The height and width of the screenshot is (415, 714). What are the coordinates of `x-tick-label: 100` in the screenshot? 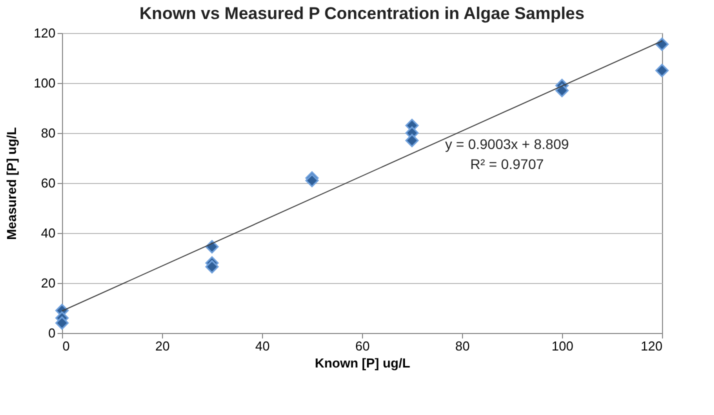 It's located at (563, 346).